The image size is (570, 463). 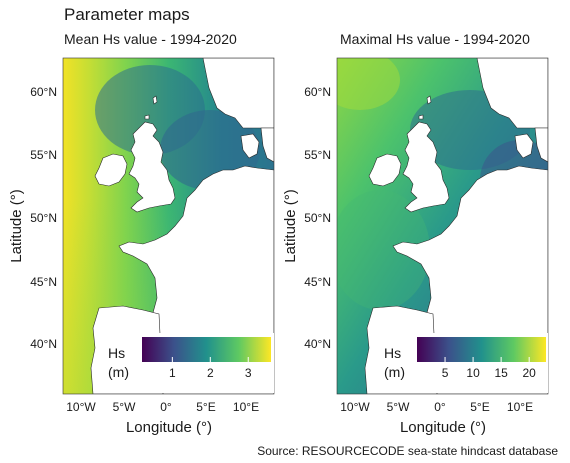 I want to click on colorbar-tick-label: 5, so click(x=445, y=373).